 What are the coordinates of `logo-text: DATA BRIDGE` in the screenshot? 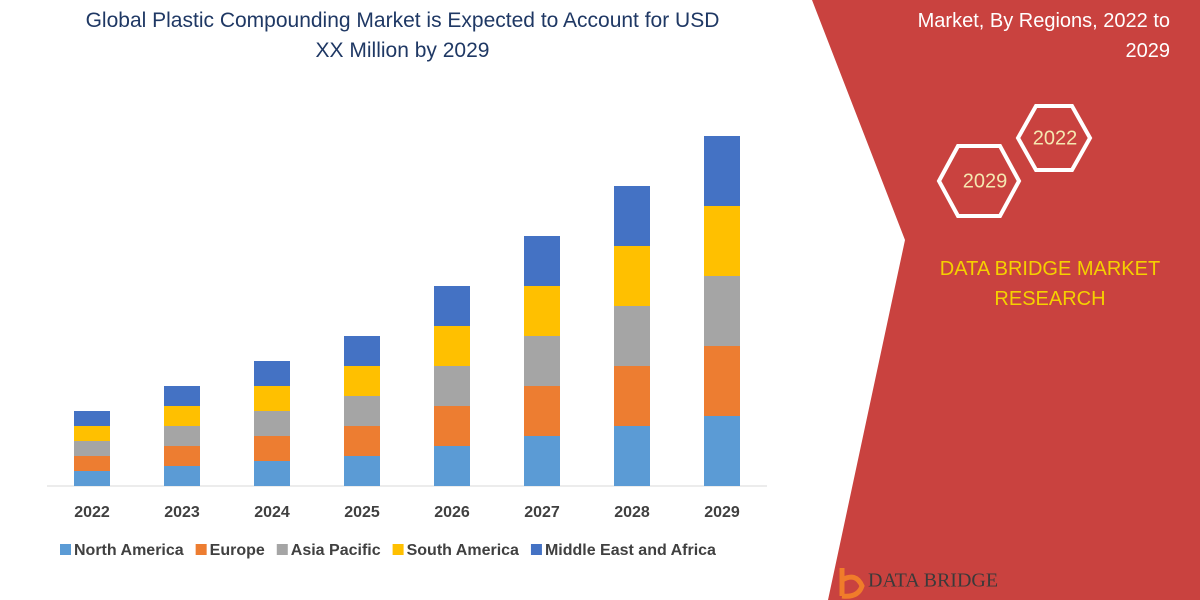 It's located at (933, 581).